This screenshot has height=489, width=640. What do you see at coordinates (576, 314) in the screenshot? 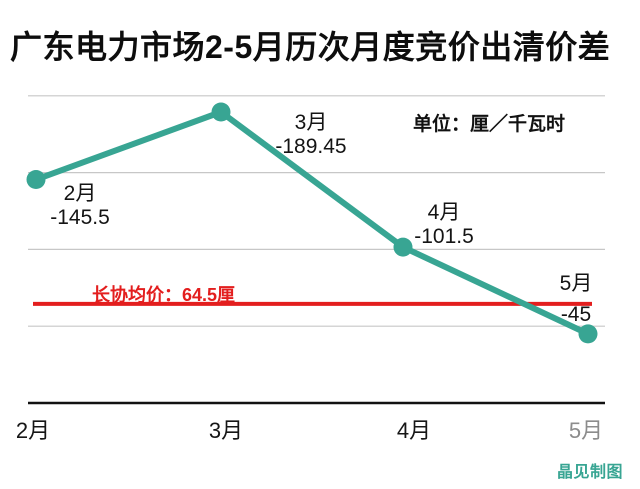
I see `point-label-may-value: -45` at bounding box center [576, 314].